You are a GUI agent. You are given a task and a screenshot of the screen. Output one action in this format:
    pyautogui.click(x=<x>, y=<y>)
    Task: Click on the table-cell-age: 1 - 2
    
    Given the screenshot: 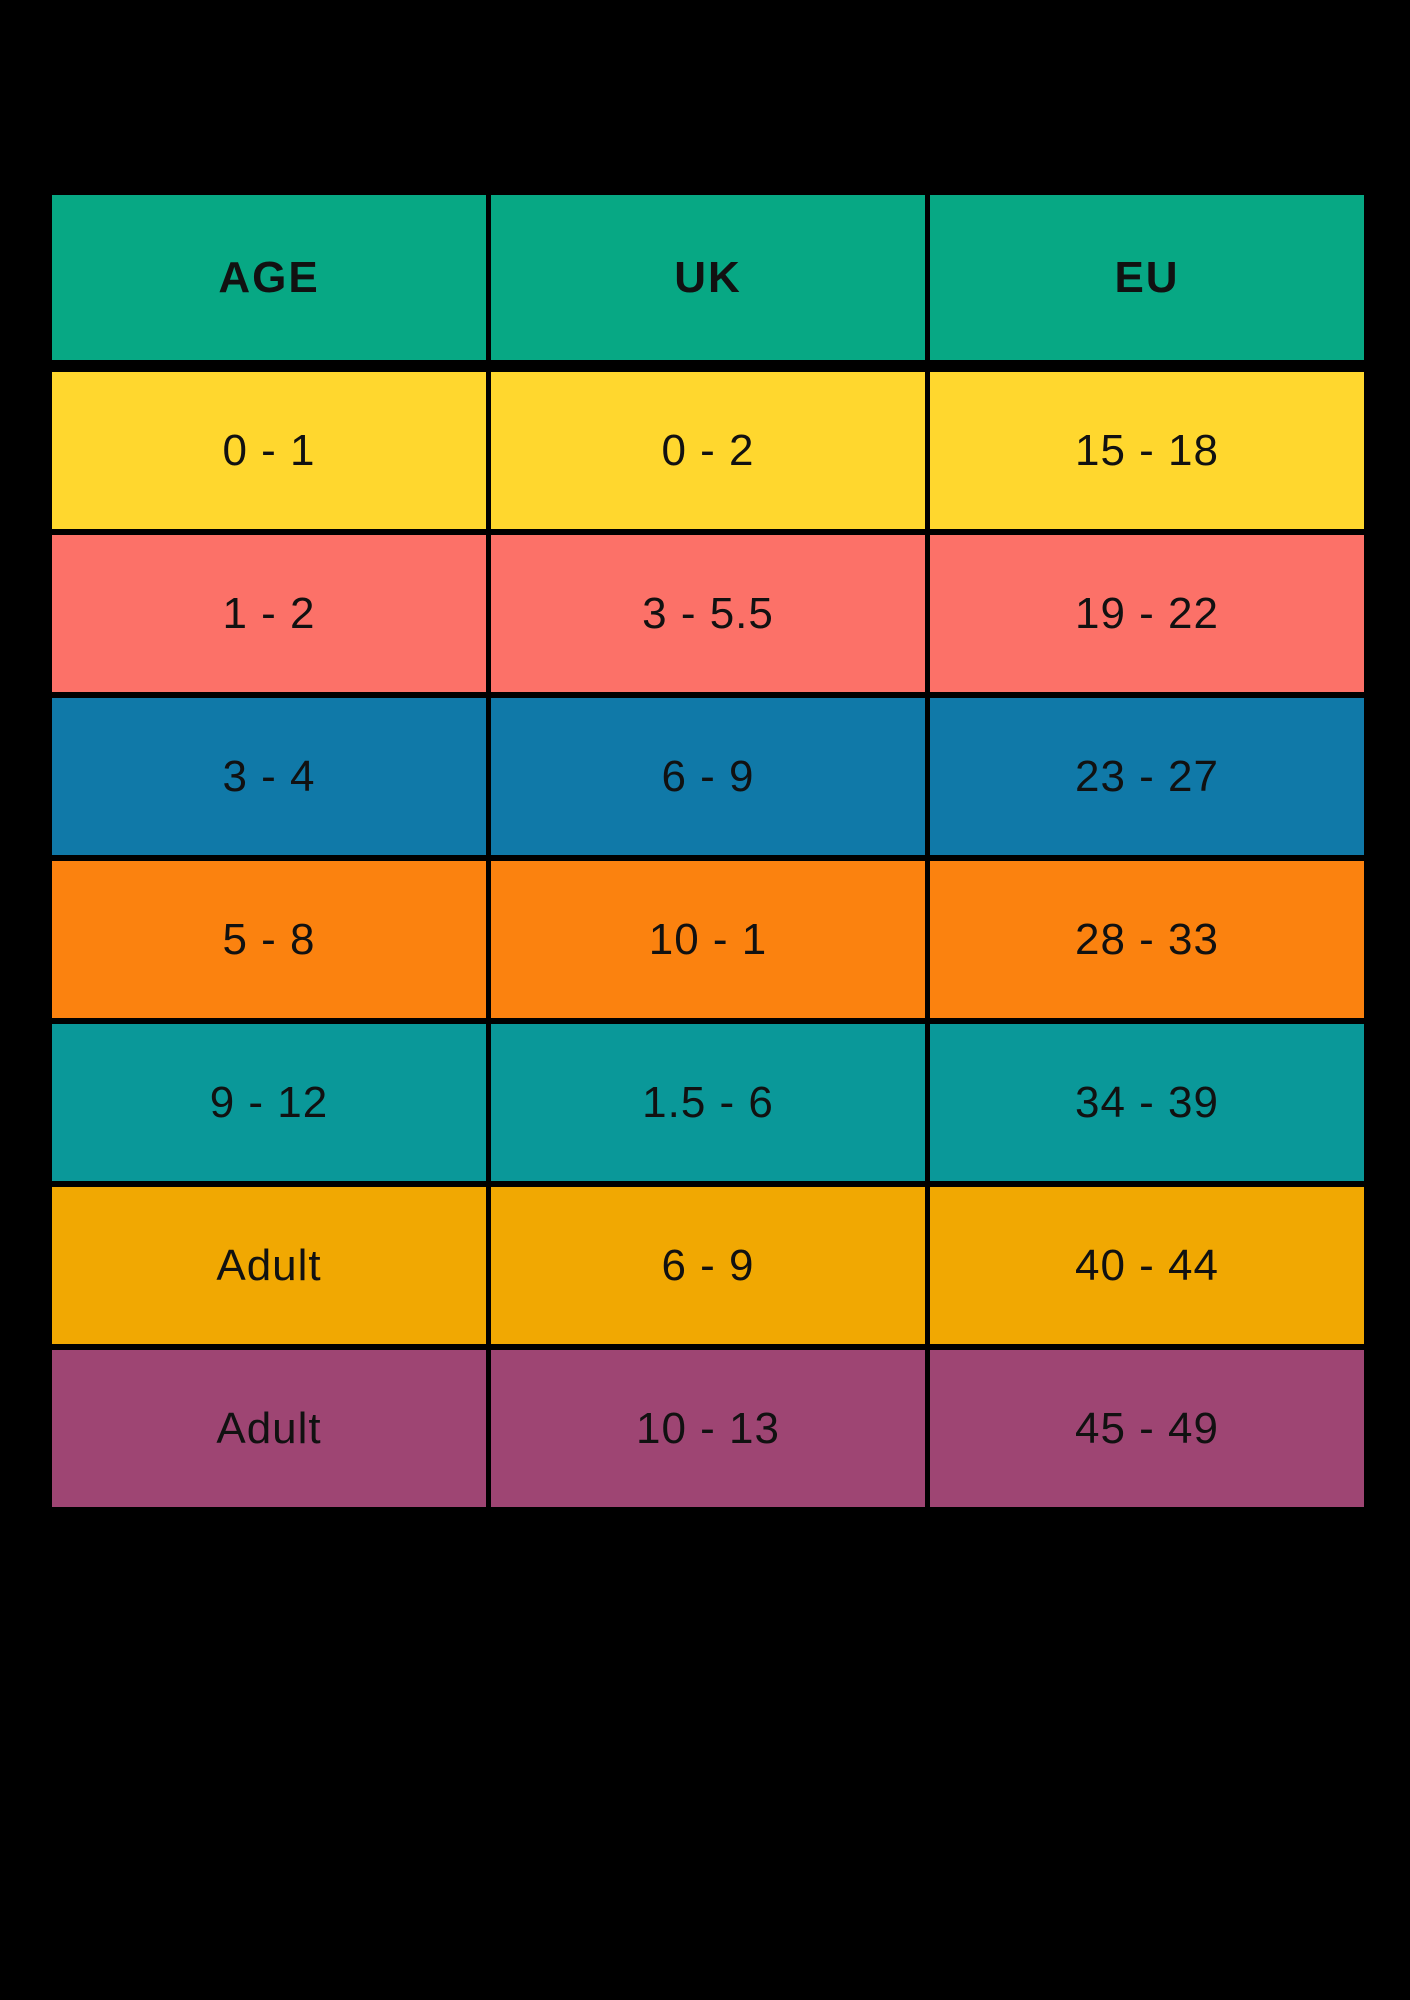 What is the action you would take?
    pyautogui.click(x=269, y=613)
    